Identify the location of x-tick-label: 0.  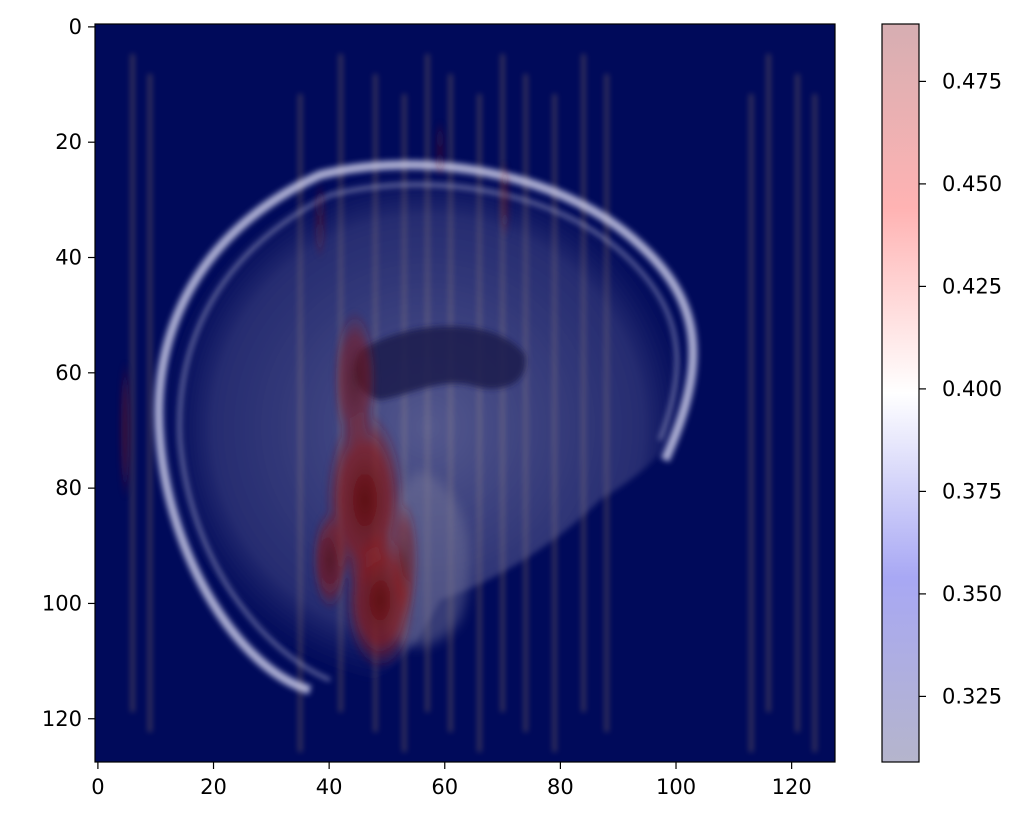
(97, 787).